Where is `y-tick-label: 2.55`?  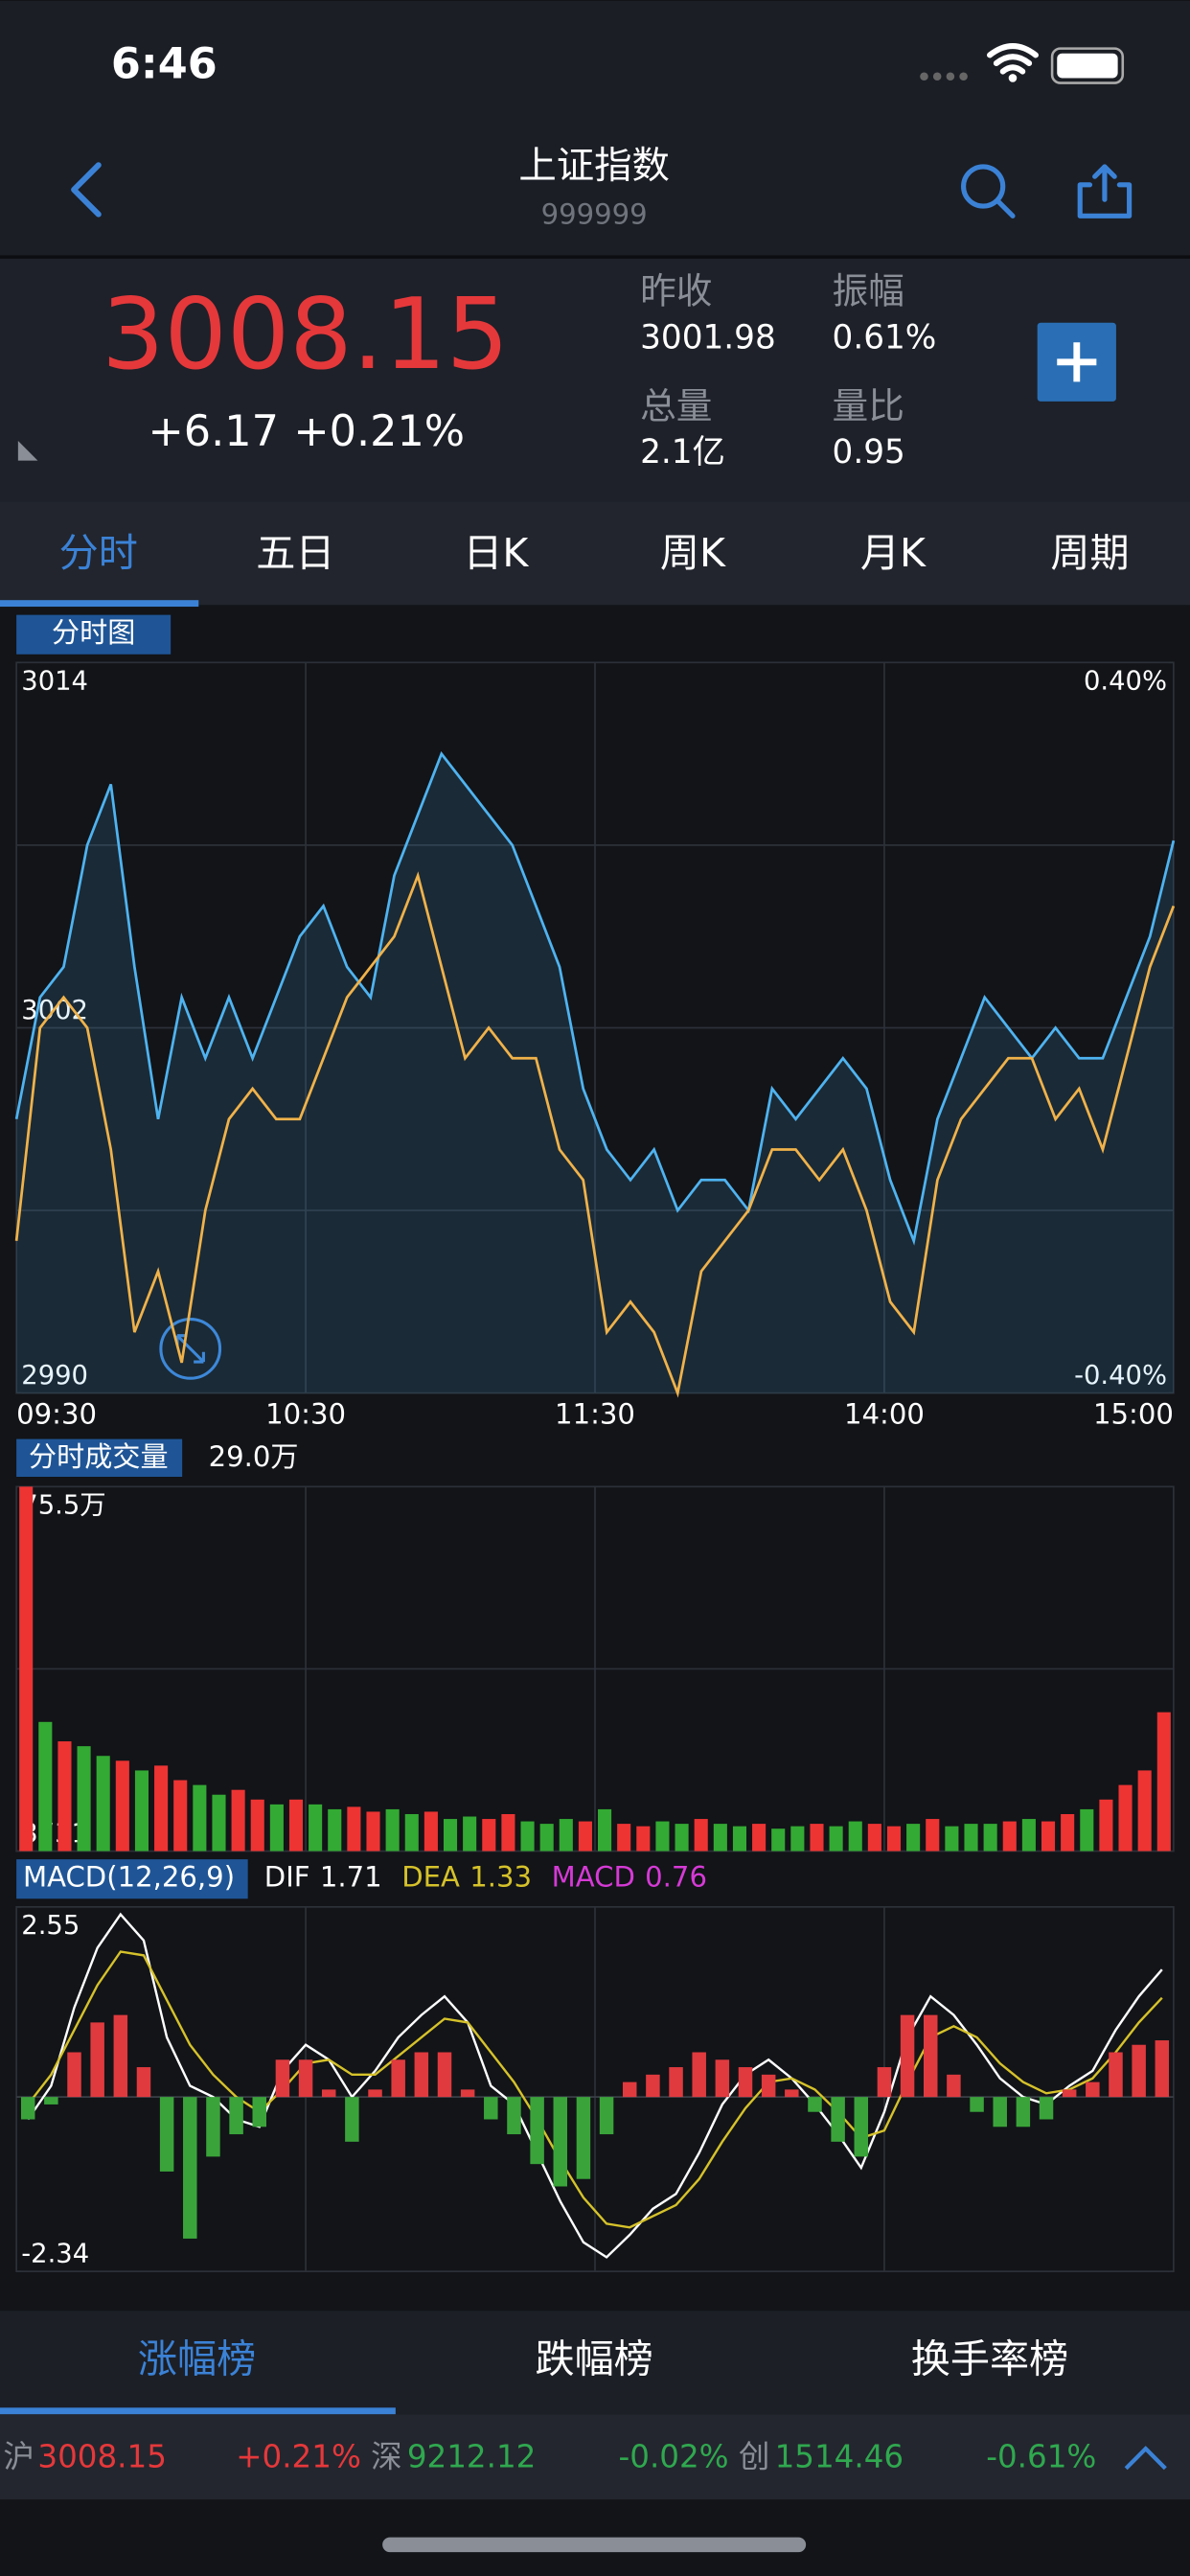 y-tick-label: 2.55 is located at coordinates (51, 1926).